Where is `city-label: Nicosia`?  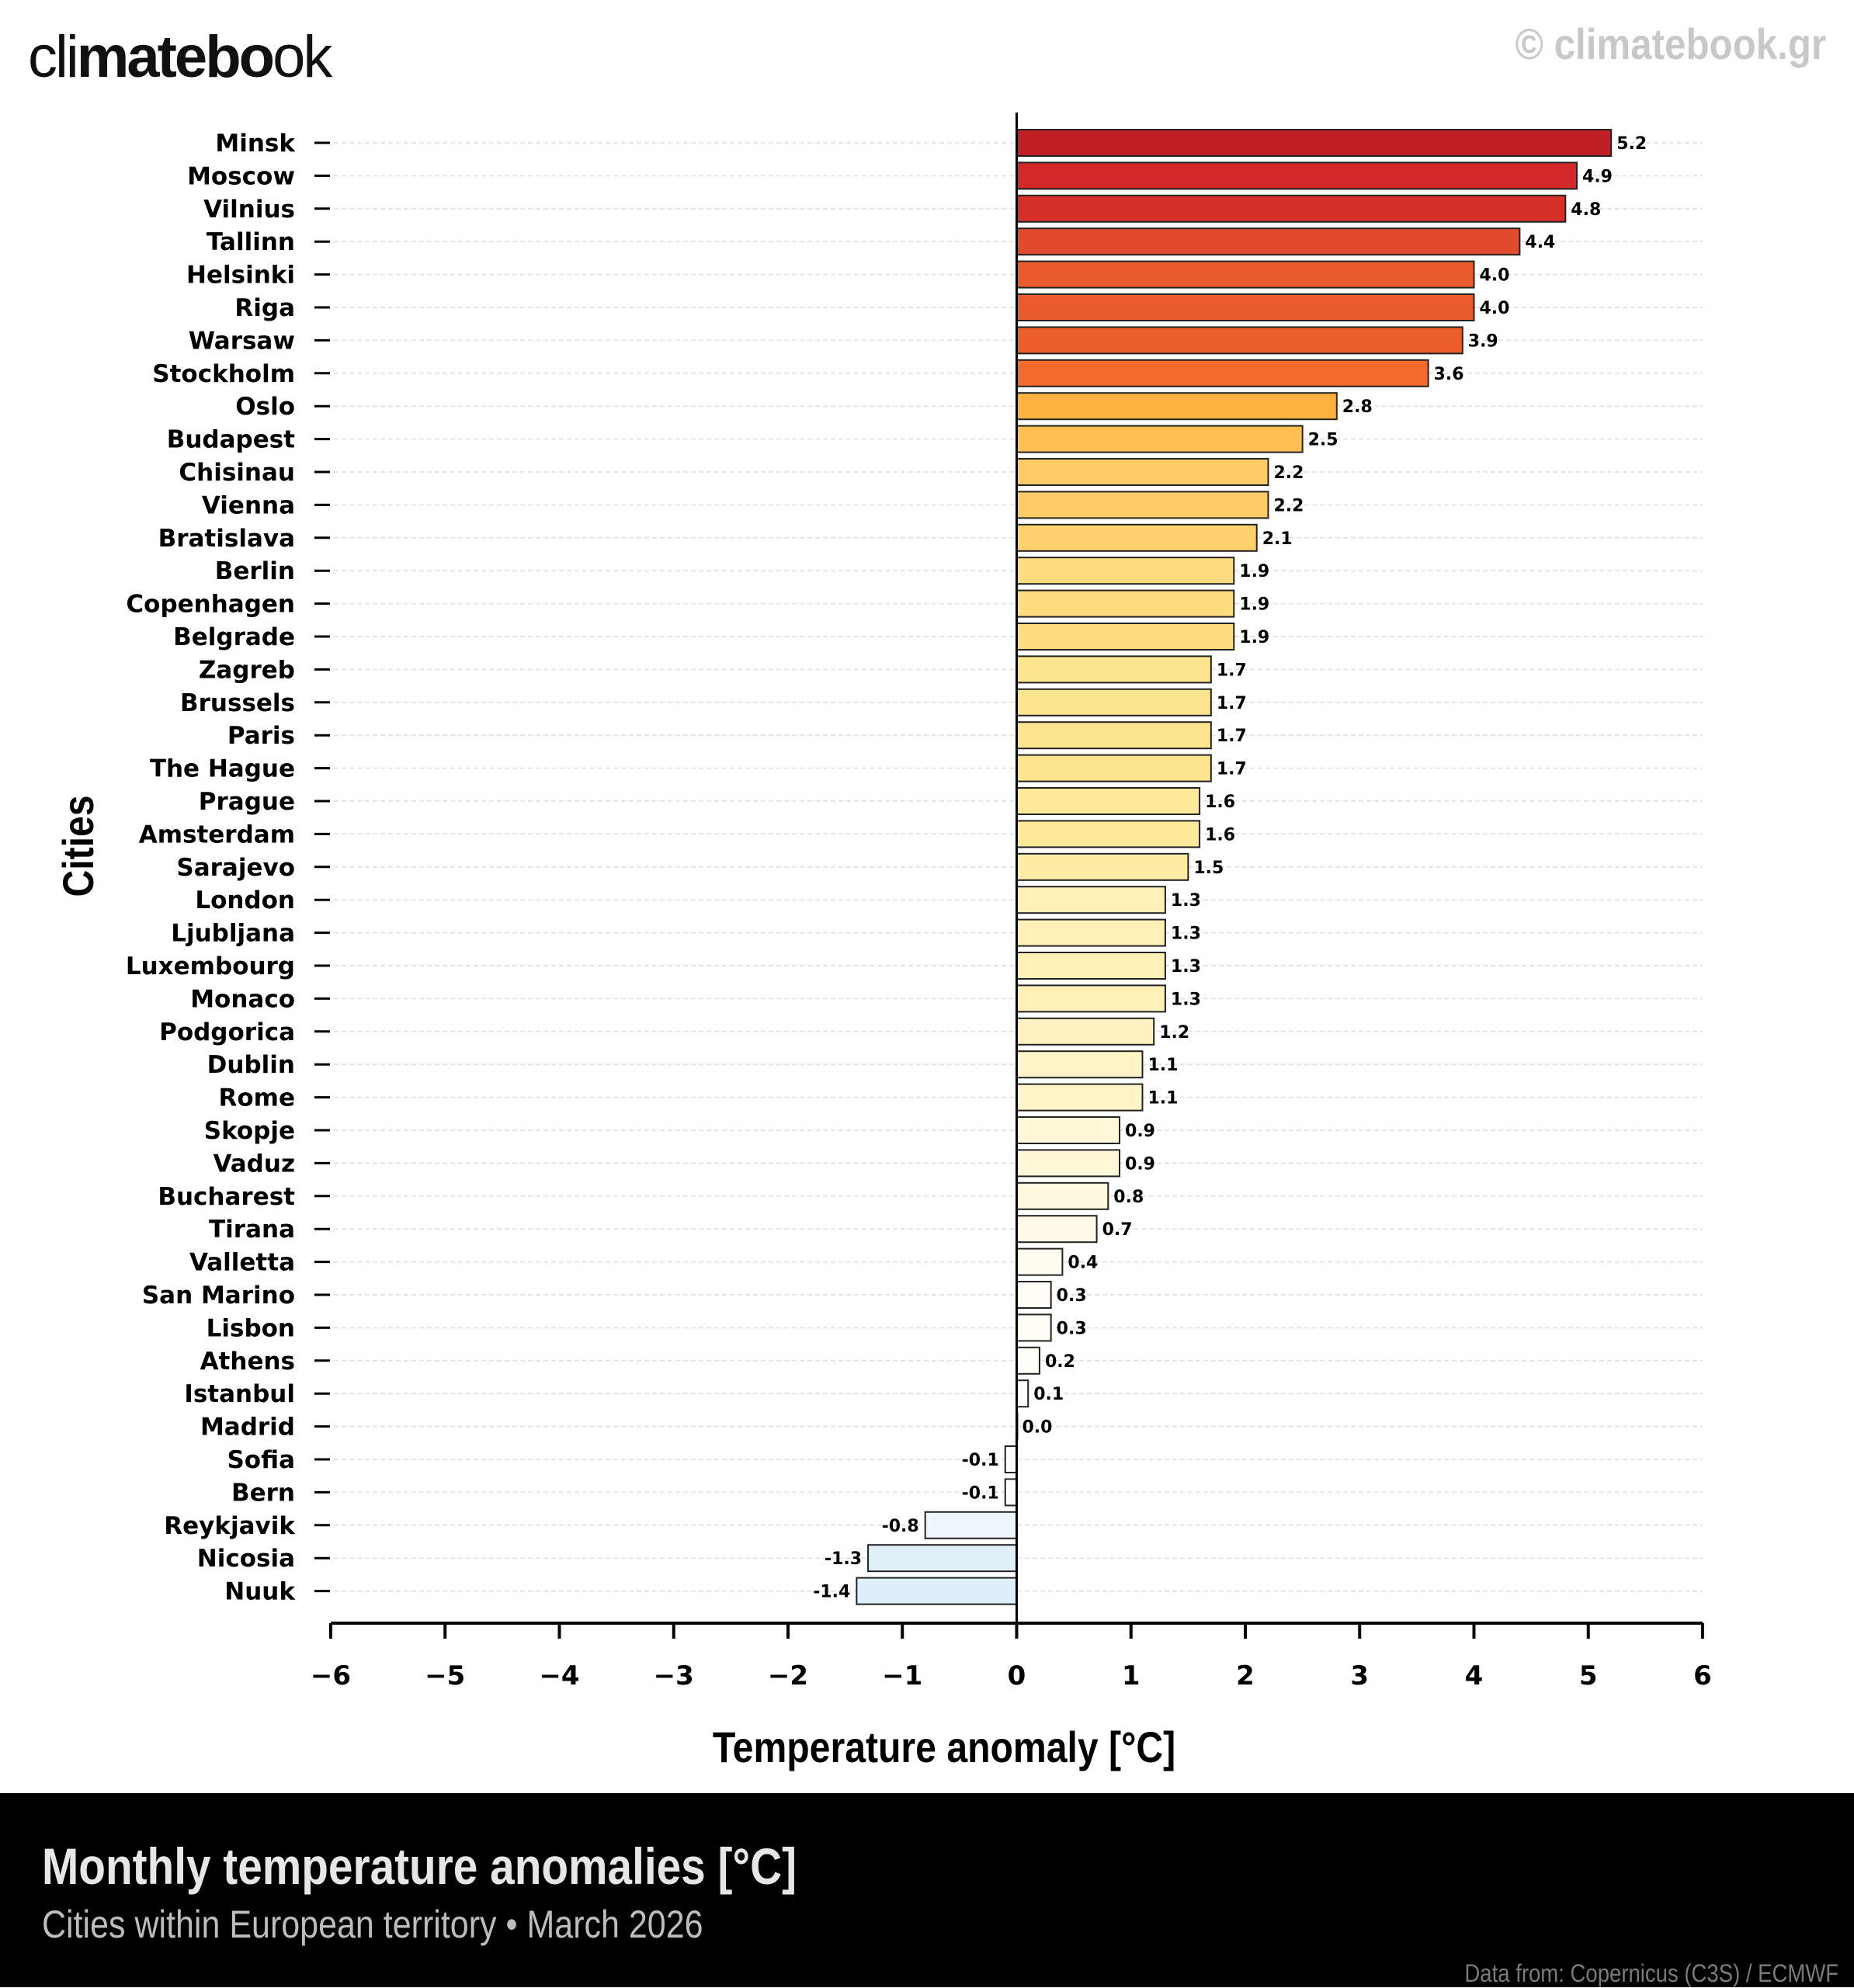
city-label: Nicosia is located at coordinates (246, 1559).